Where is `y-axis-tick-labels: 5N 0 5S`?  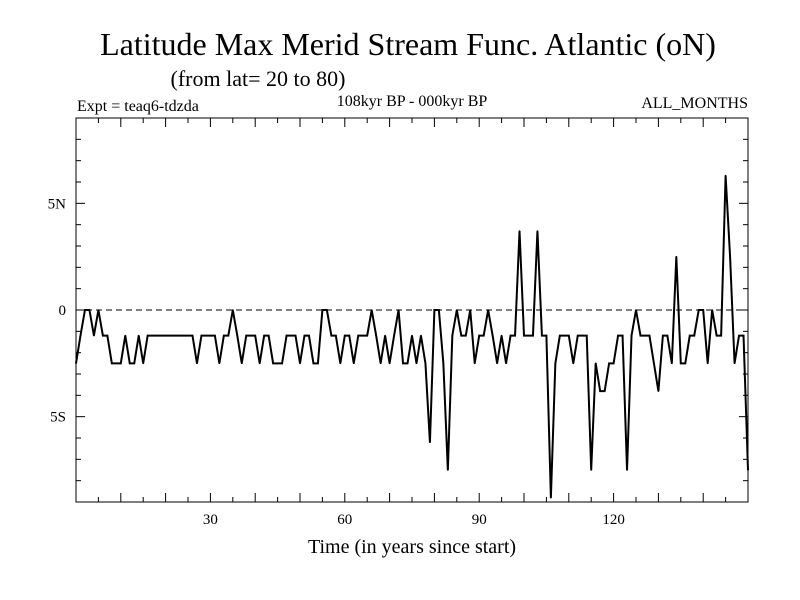 y-axis-tick-labels: 5N 0 5S is located at coordinates (57, 310).